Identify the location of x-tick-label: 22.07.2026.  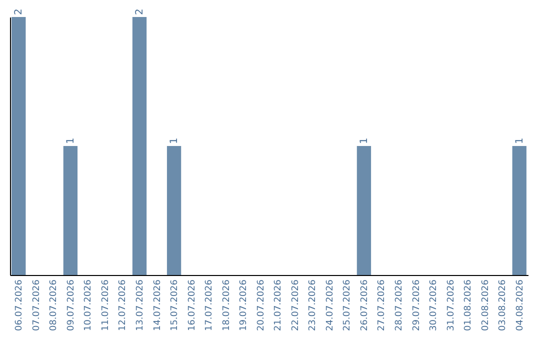
(295, 305).